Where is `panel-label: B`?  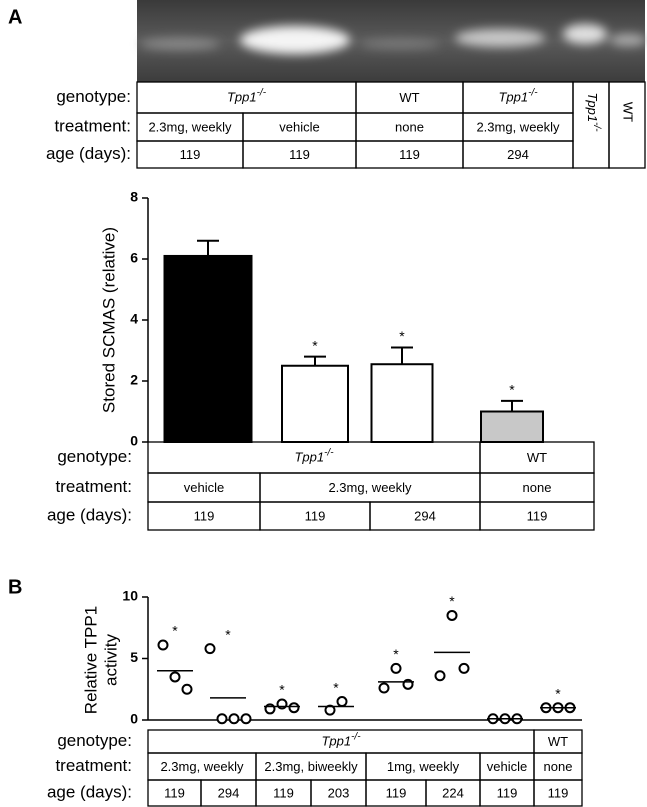 panel-label: B is located at coordinates (15, 587).